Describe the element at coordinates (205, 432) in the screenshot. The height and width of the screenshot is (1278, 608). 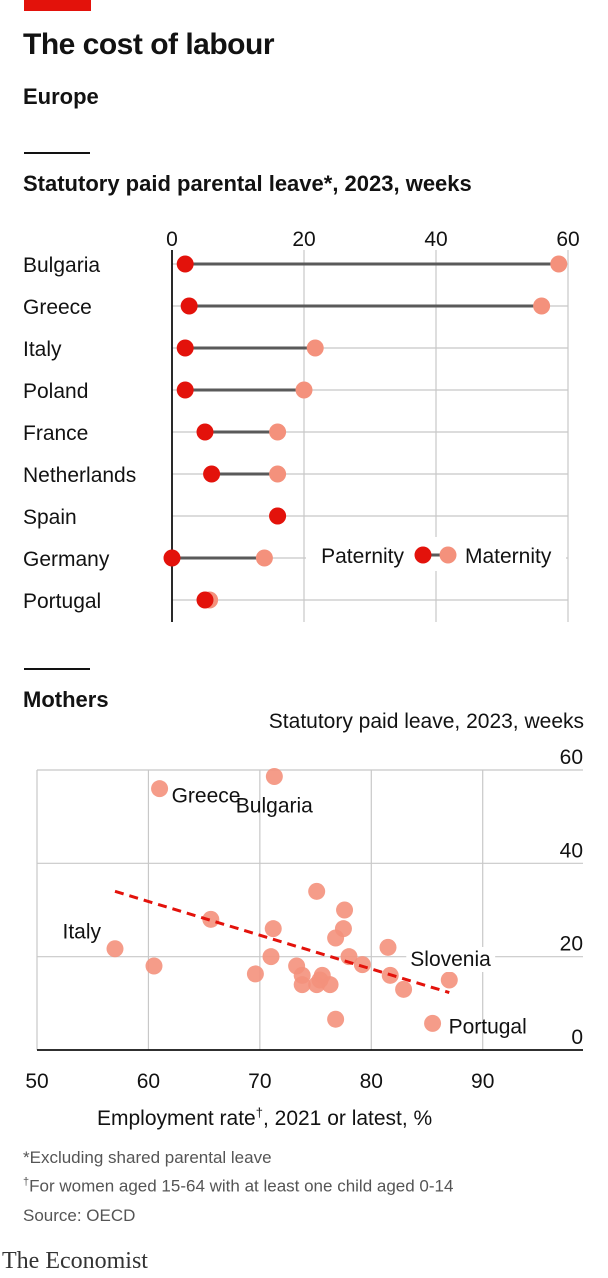
I see `paternity-point-france` at that location.